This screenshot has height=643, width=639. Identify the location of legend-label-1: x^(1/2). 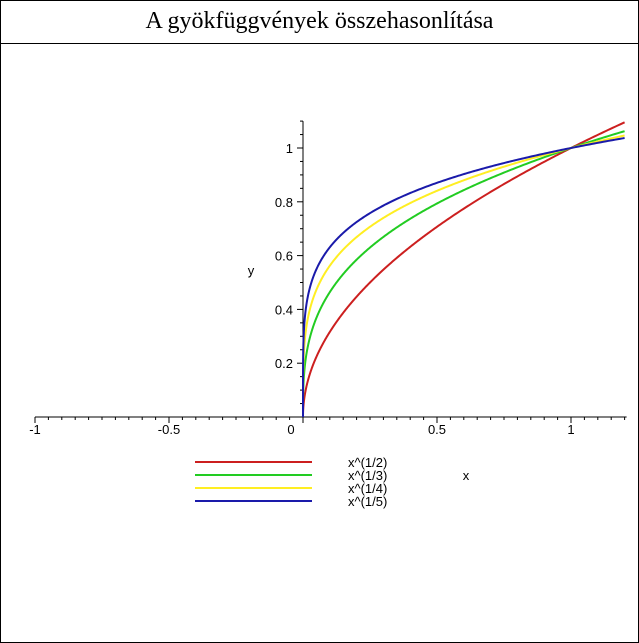
(367, 462).